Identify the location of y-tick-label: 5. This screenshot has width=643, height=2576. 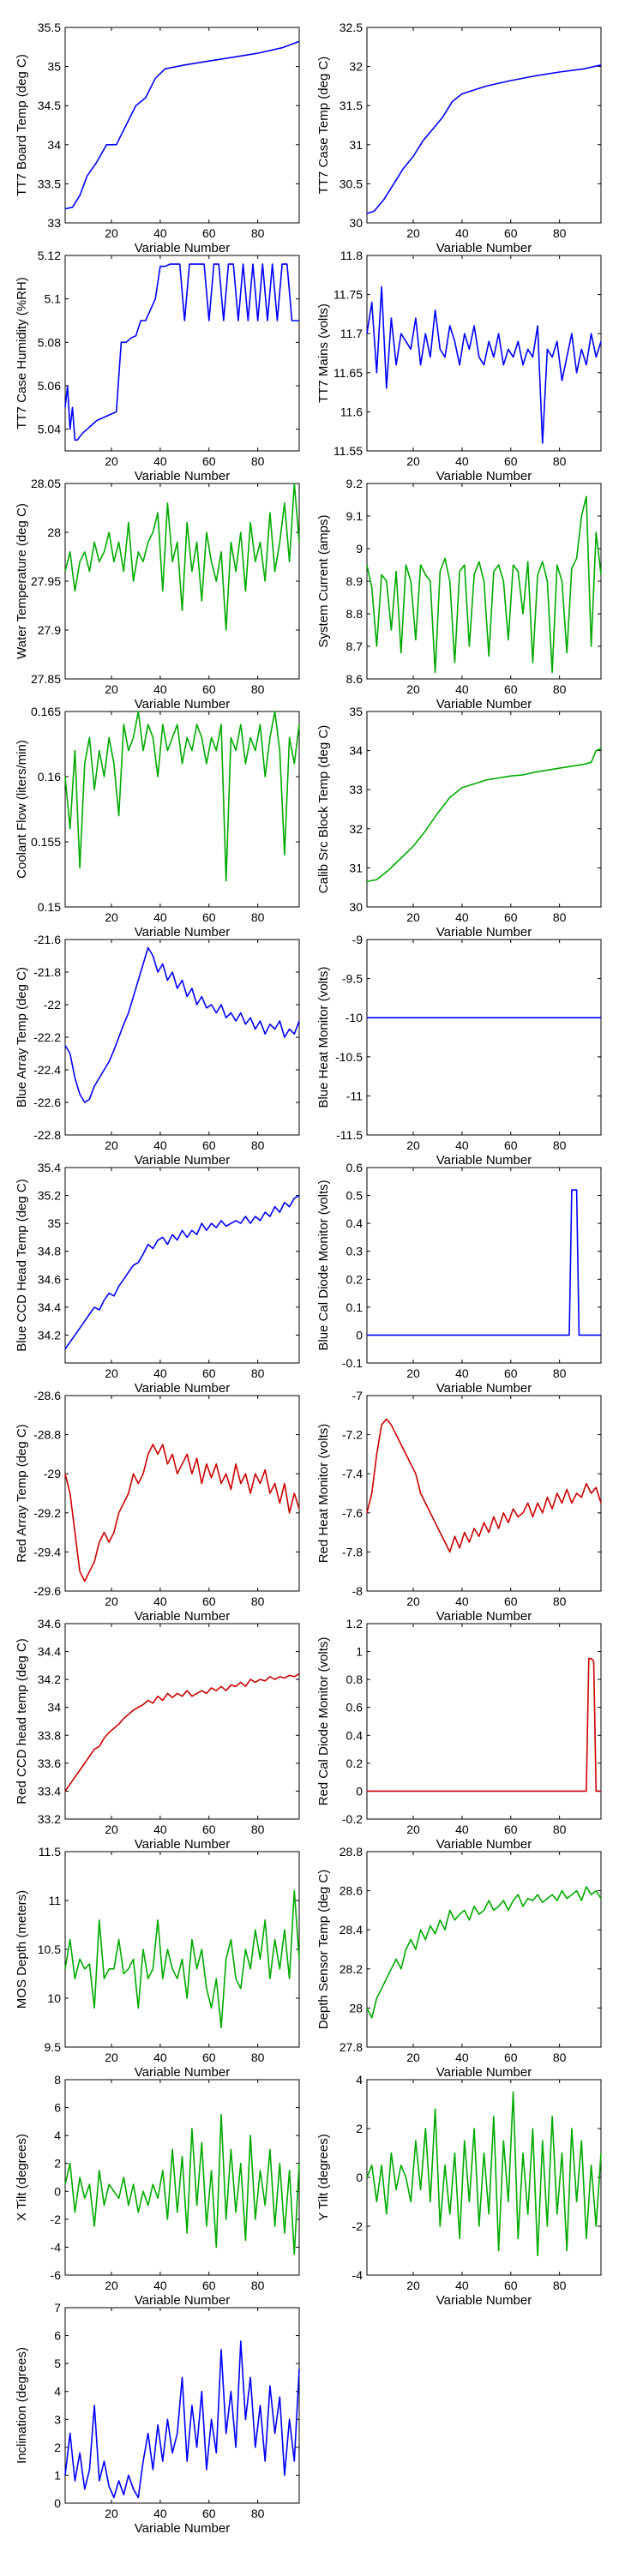
(57, 2363).